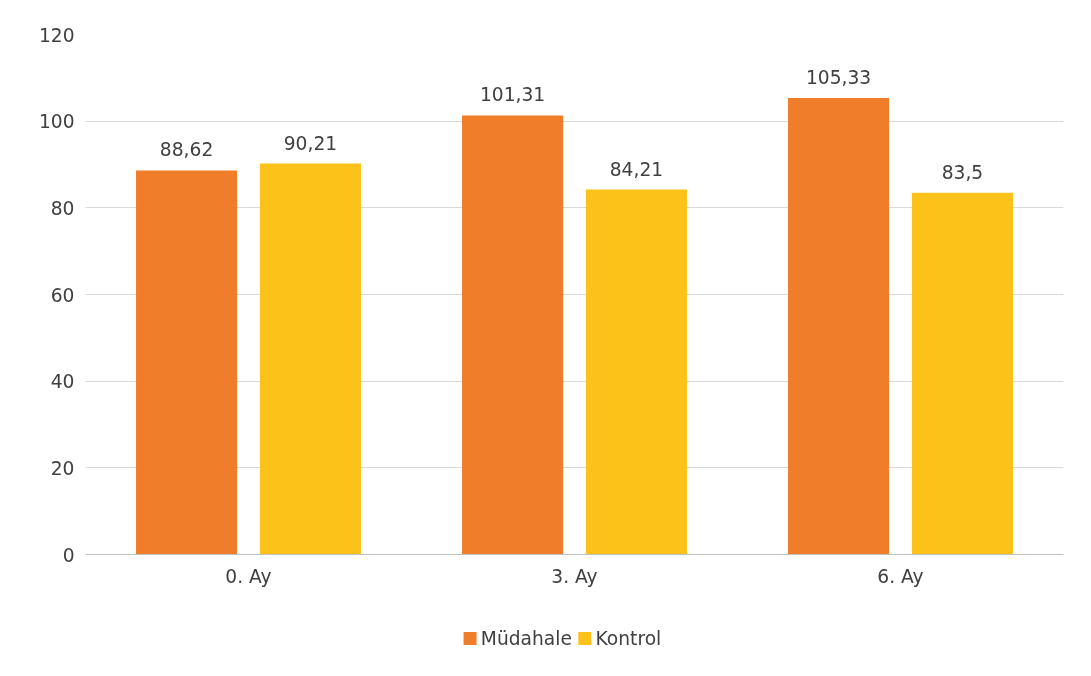 Image resolution: width=1091 pixels, height=676 pixels. Describe the element at coordinates (62, 295) in the screenshot. I see `y-tick-label: 60` at that location.